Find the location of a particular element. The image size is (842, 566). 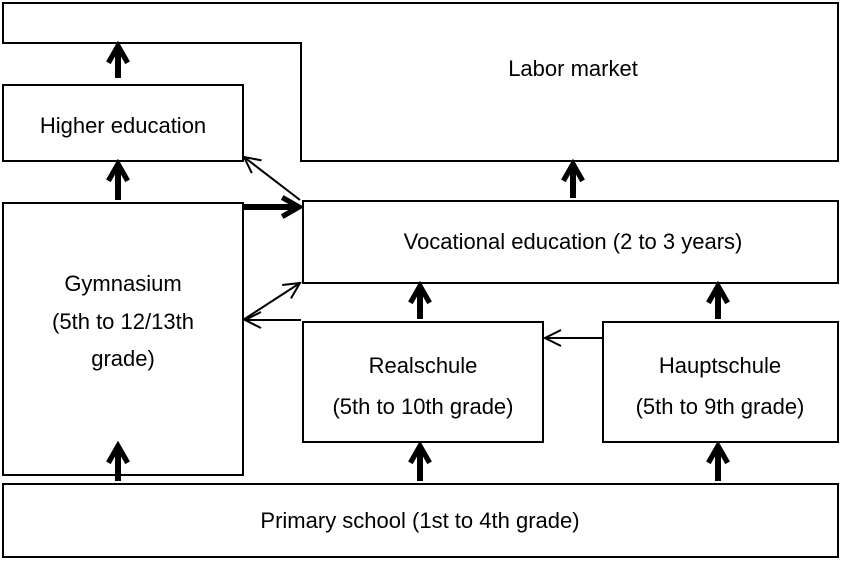

thin-arrows is located at coordinates (423, 247).